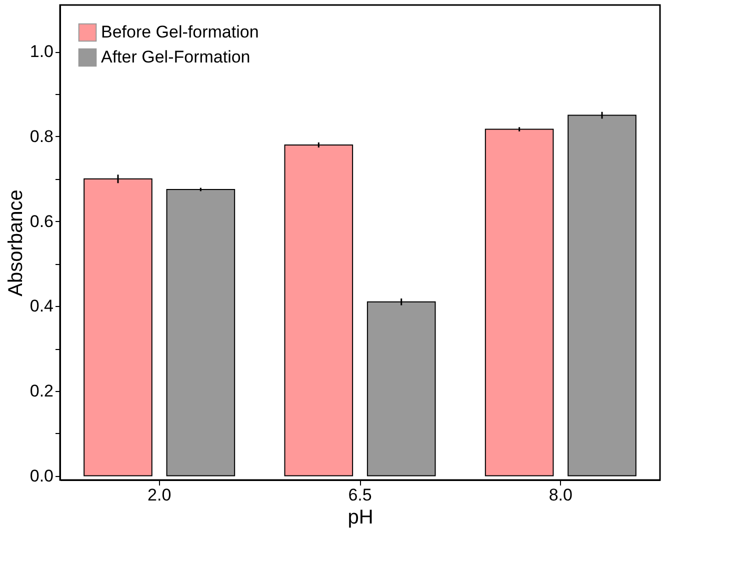 The height and width of the screenshot is (579, 754). Describe the element at coordinates (42, 390) in the screenshot. I see `y-tick-label: 0.2` at that location.